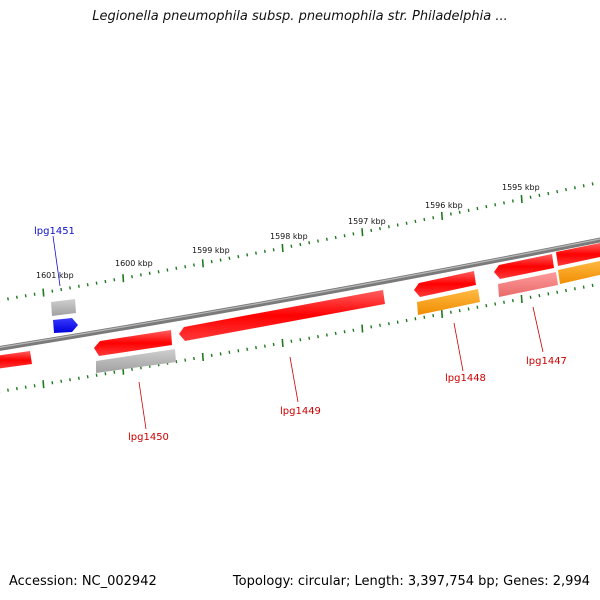 Image resolution: width=600 pixels, height=600 pixels. Describe the element at coordinates (546, 361) in the screenshot. I see `gene-label-lpg1447: lpg1447` at that location.